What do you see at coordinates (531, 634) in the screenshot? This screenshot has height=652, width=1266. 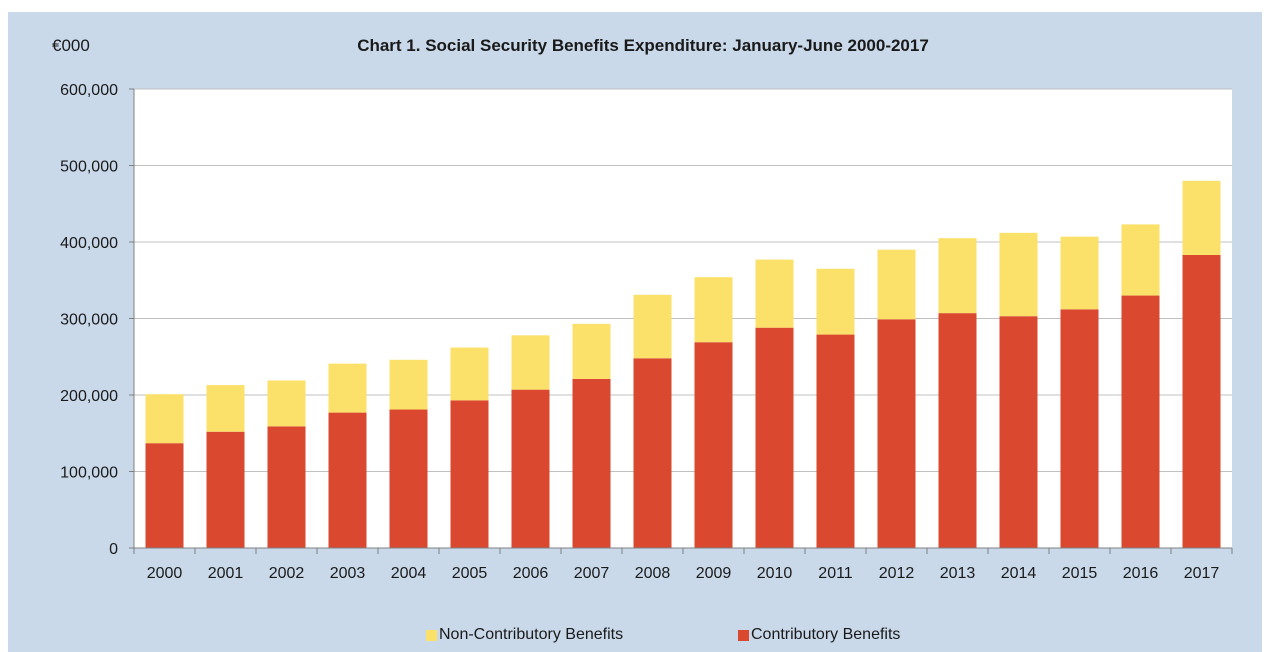 I see `legend-label-non-contributory: Non-Contributory Benefits` at bounding box center [531, 634].